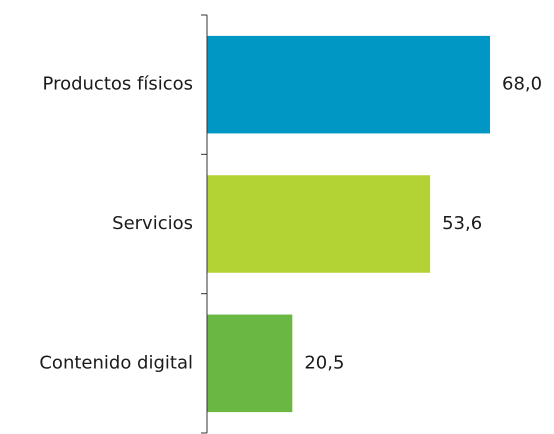 This screenshot has height=434, width=554. I want to click on value-label: 53,6, so click(462, 223).